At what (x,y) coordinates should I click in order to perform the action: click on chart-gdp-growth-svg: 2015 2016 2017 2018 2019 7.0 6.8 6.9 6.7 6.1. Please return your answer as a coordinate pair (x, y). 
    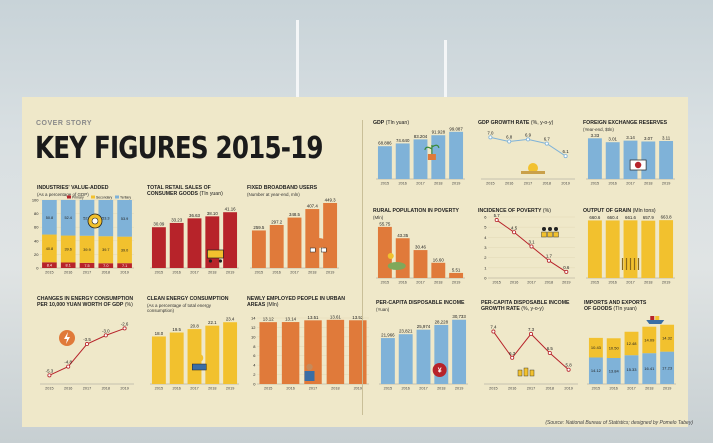
    Looking at the image, I should click on (528, 158).